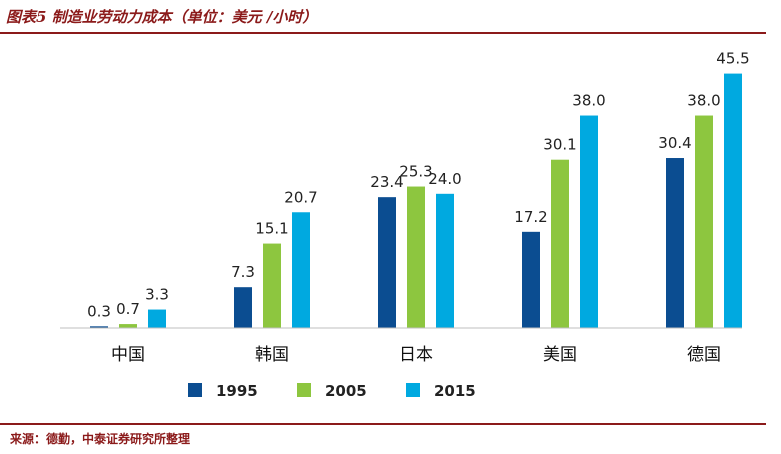 This screenshot has height=454, width=781. Describe the element at coordinates (386, 182) in the screenshot. I see `data-label-1995-2: 23.4` at that location.